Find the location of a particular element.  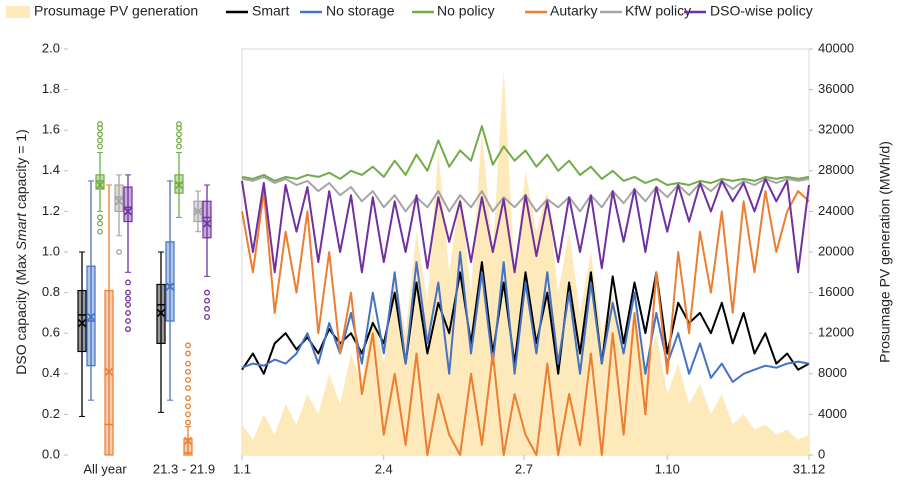

y2-tick-label: 28000 is located at coordinates (836, 169).